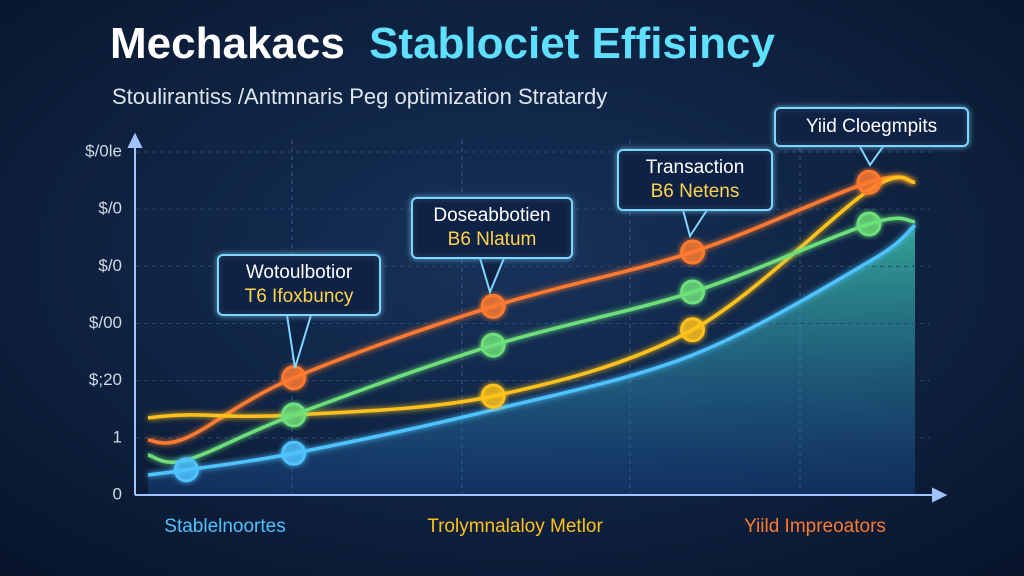 The width and height of the screenshot is (1024, 576). What do you see at coordinates (815, 526) in the screenshot?
I see `legend-label: Yiild Impreoators` at bounding box center [815, 526].